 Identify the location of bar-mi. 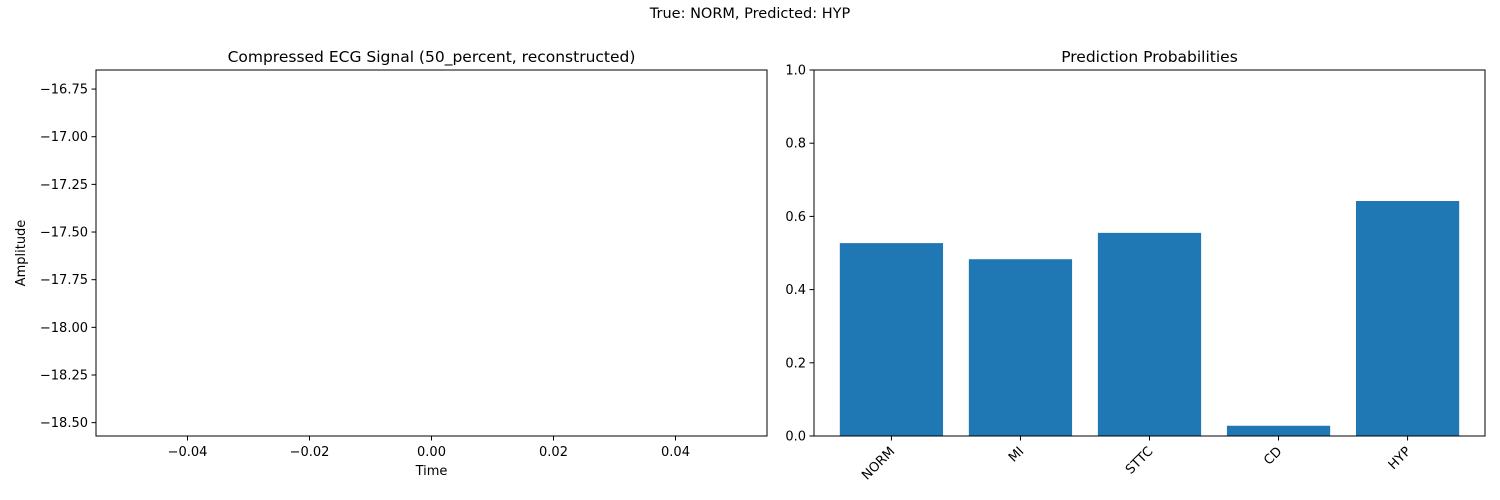
(1020, 347).